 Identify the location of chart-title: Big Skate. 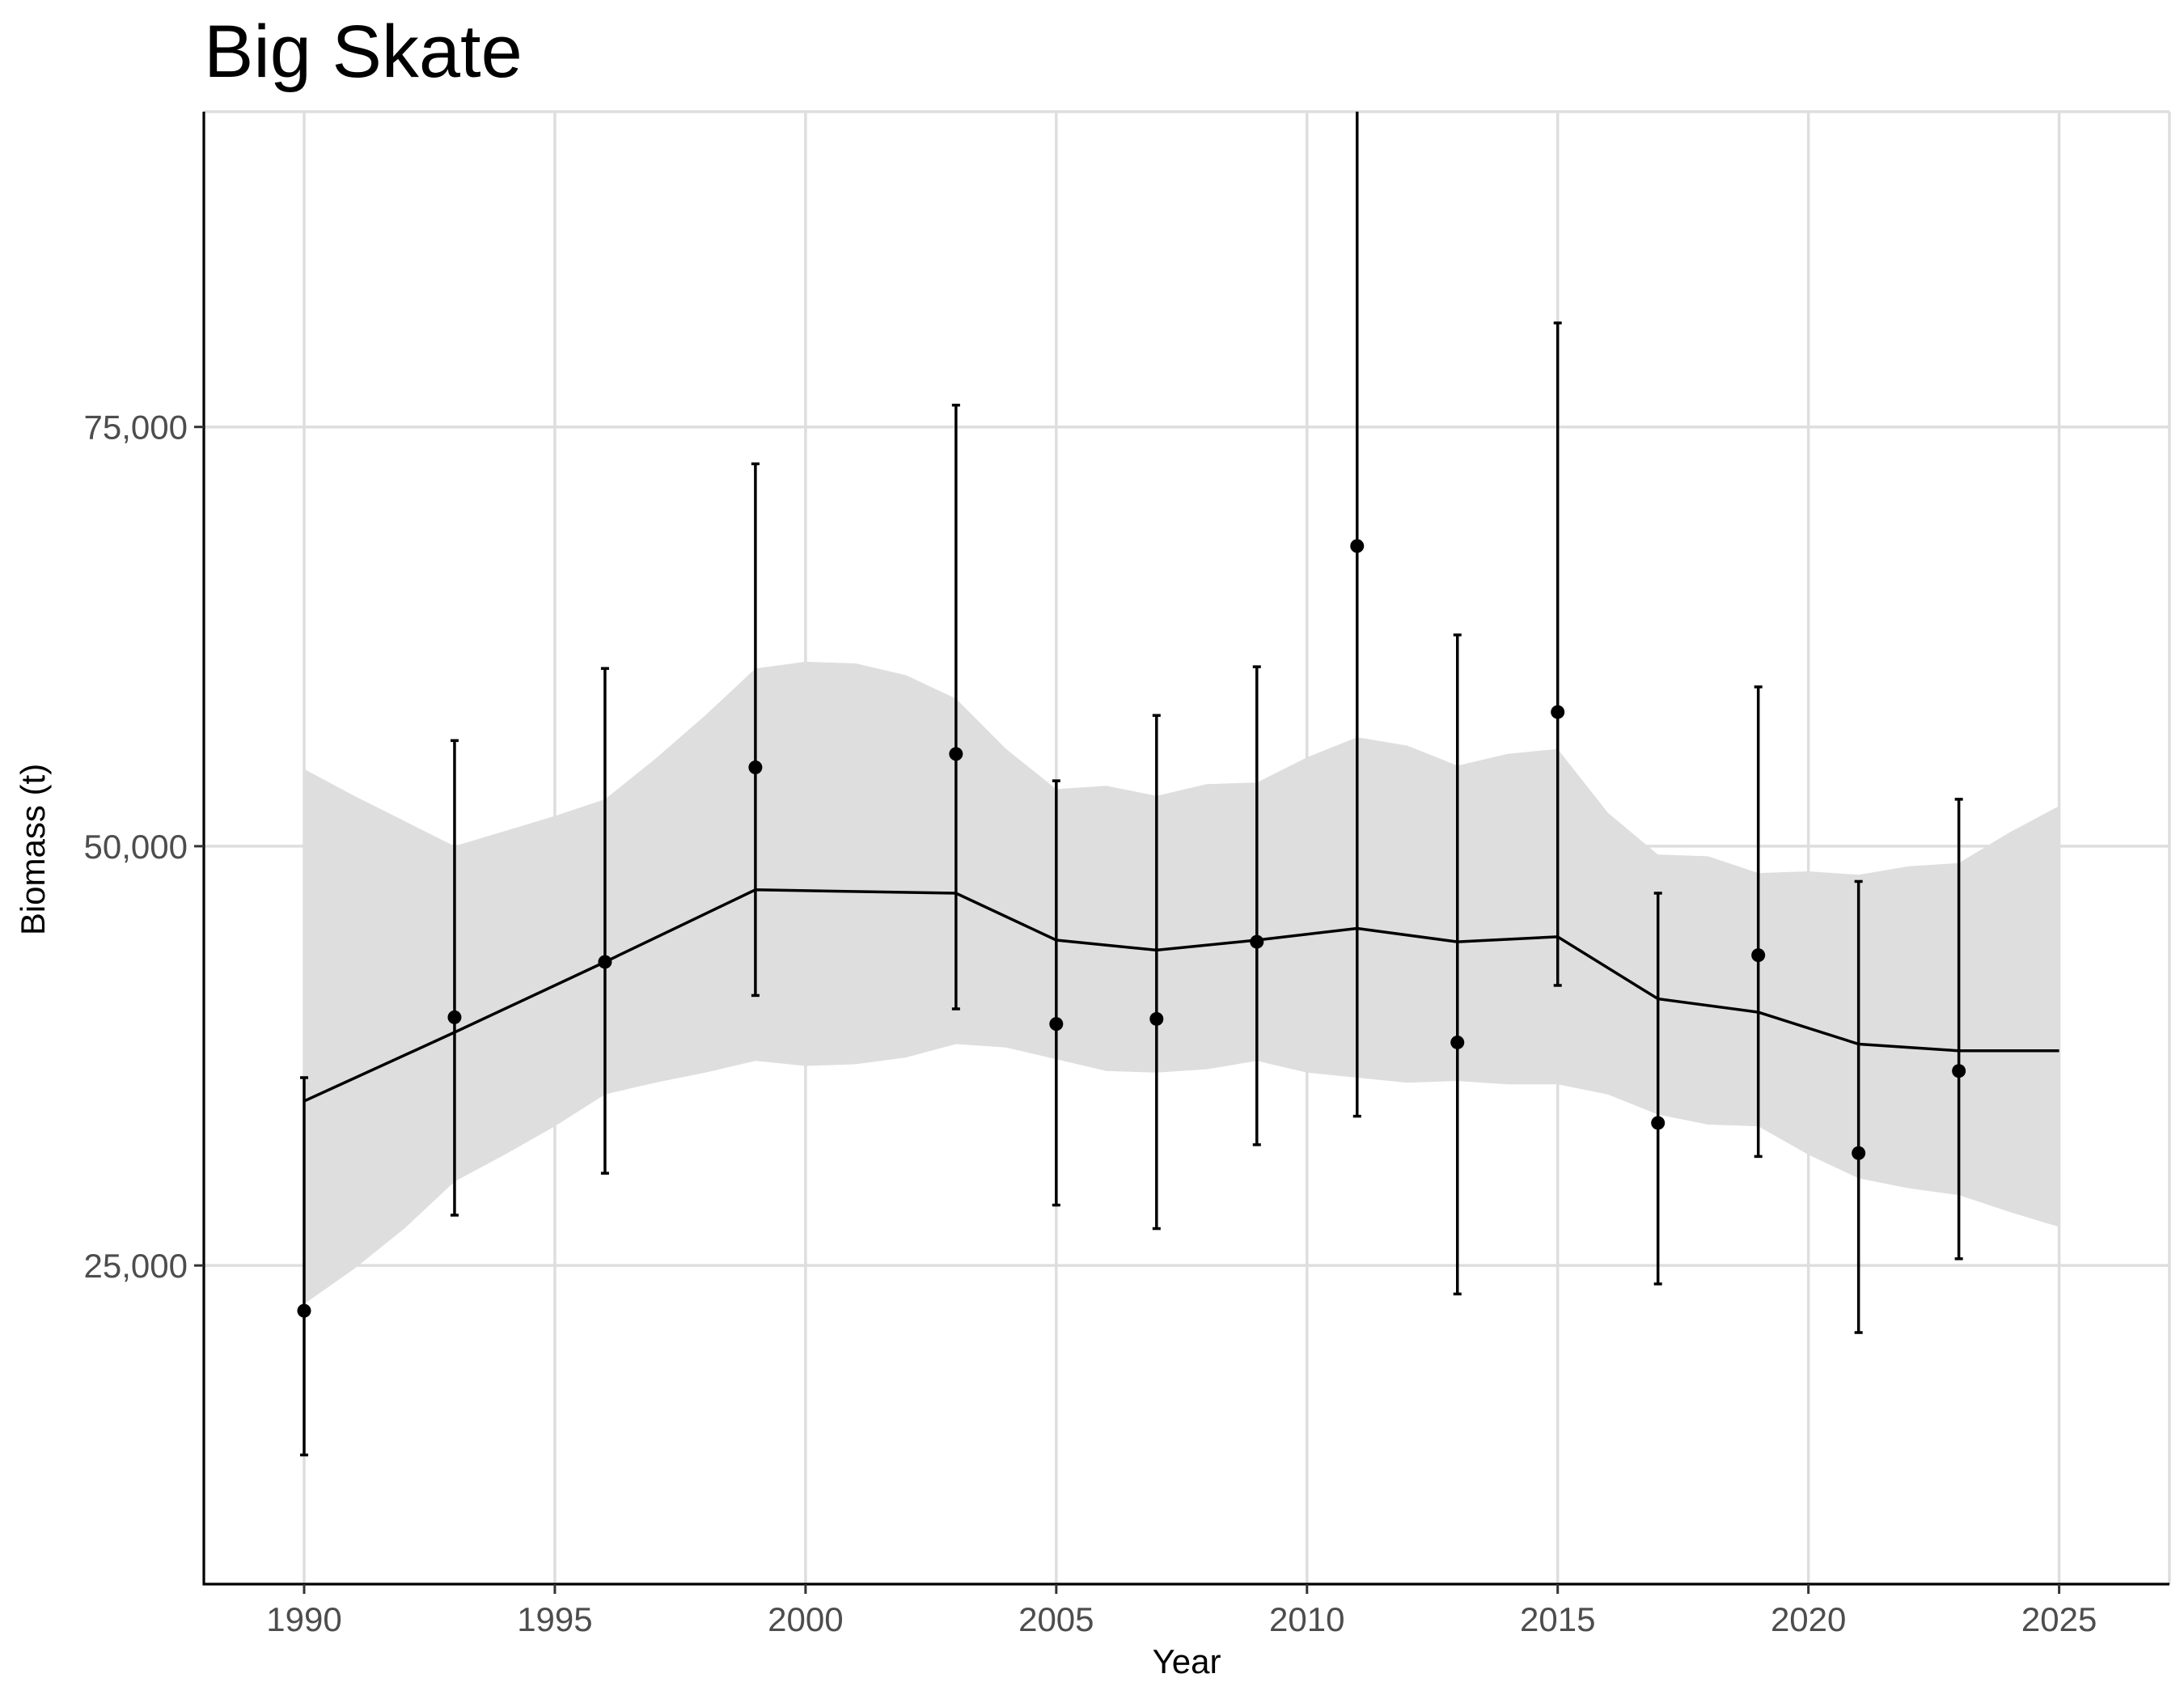
(363, 52).